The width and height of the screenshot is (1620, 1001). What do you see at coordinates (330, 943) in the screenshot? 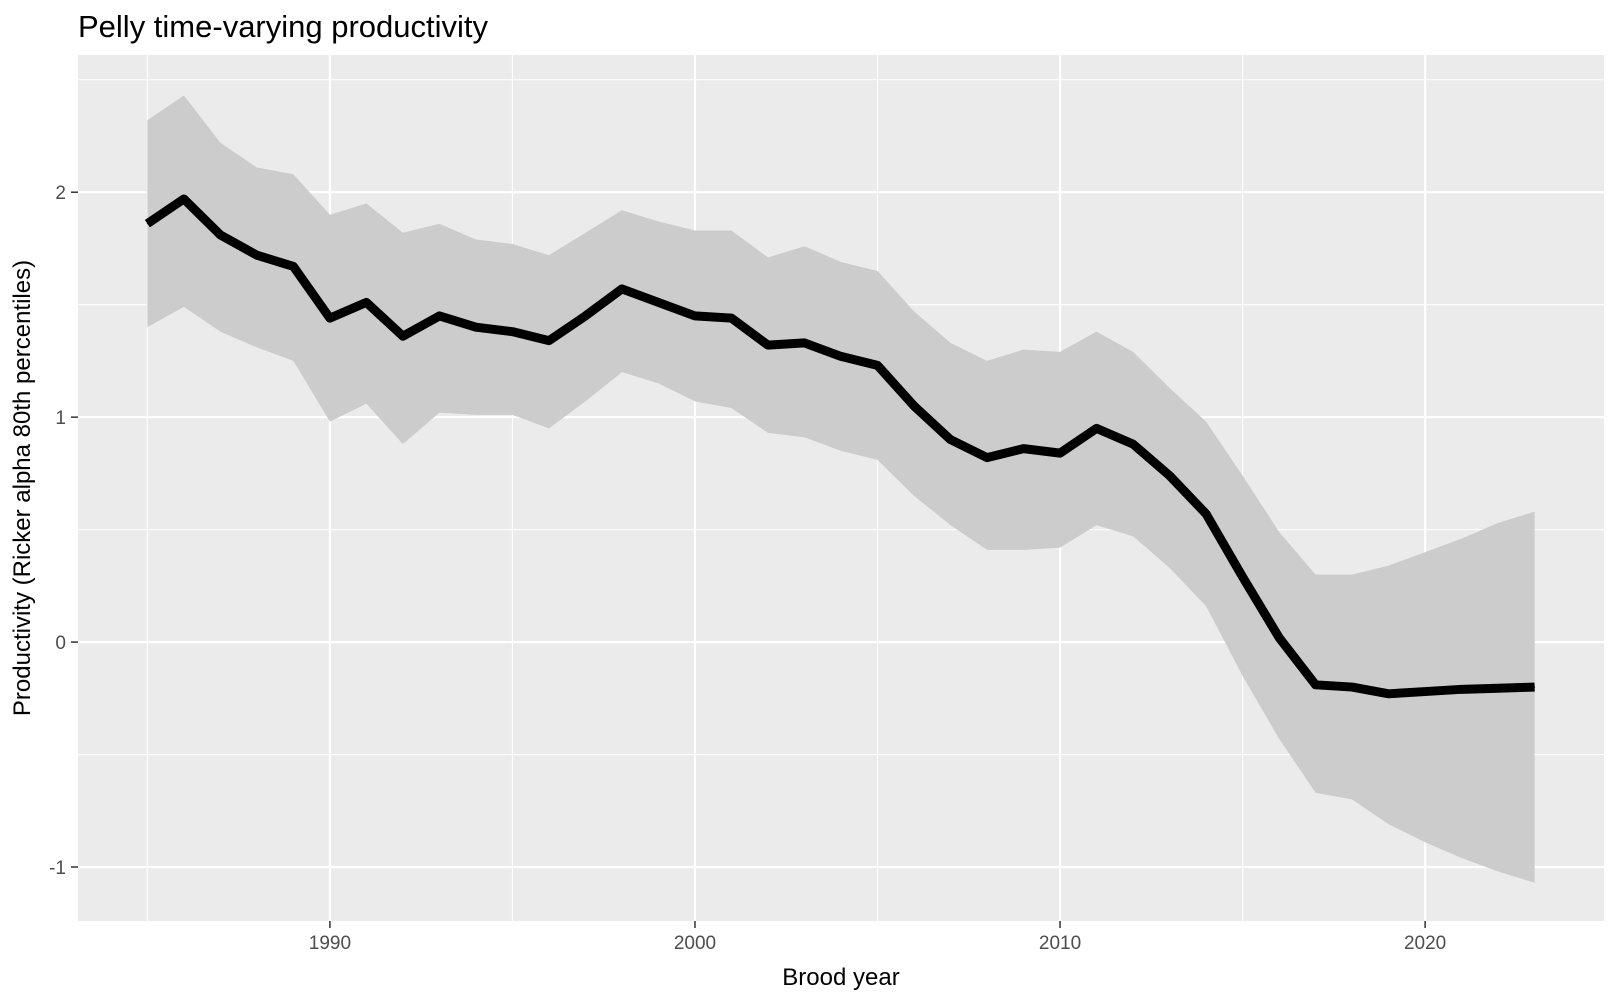
I see `x-tick-label: 1990` at bounding box center [330, 943].